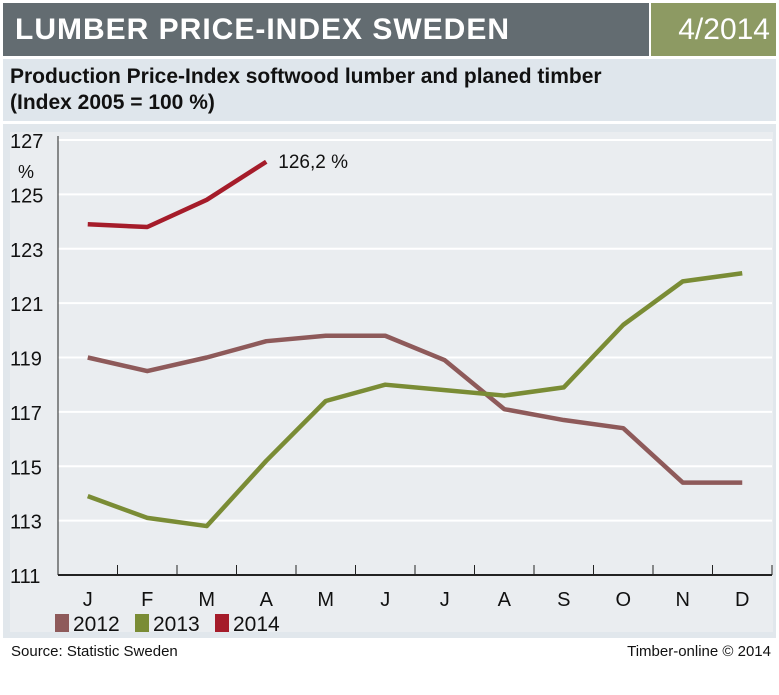  What do you see at coordinates (26, 142) in the screenshot?
I see `y-tick-label: 127` at bounding box center [26, 142].